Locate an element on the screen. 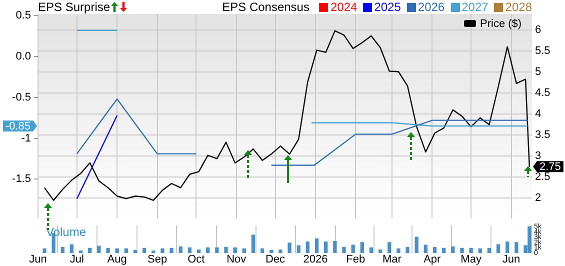 The height and width of the screenshot is (266, 565). x-tick-label: Dec is located at coordinates (275, 260).